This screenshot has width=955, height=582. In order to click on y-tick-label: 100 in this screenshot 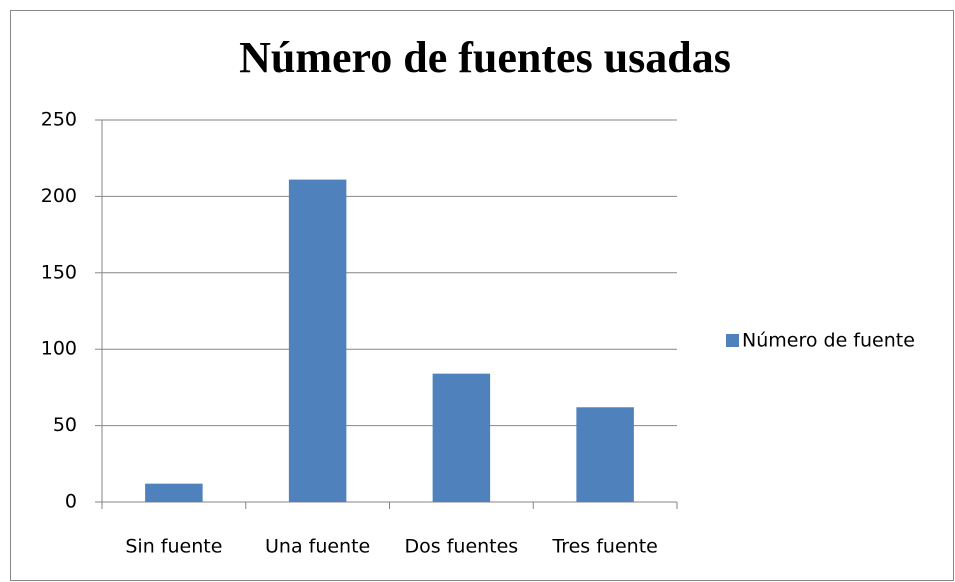, I will do `click(59, 349)`.